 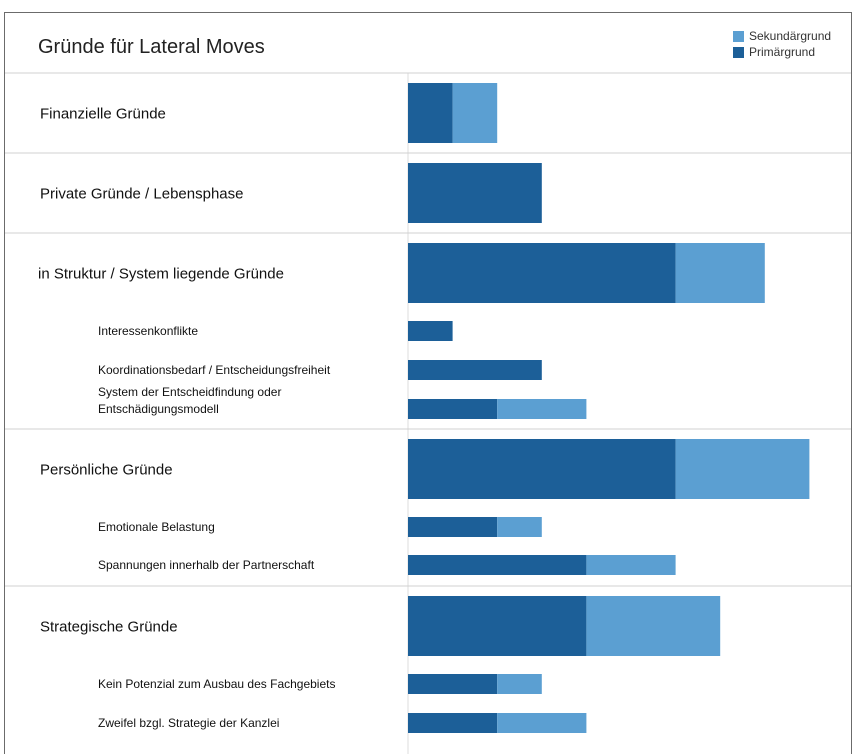 What do you see at coordinates (151, 47) in the screenshot?
I see `chart-title: Gründe für Lateral Moves` at bounding box center [151, 47].